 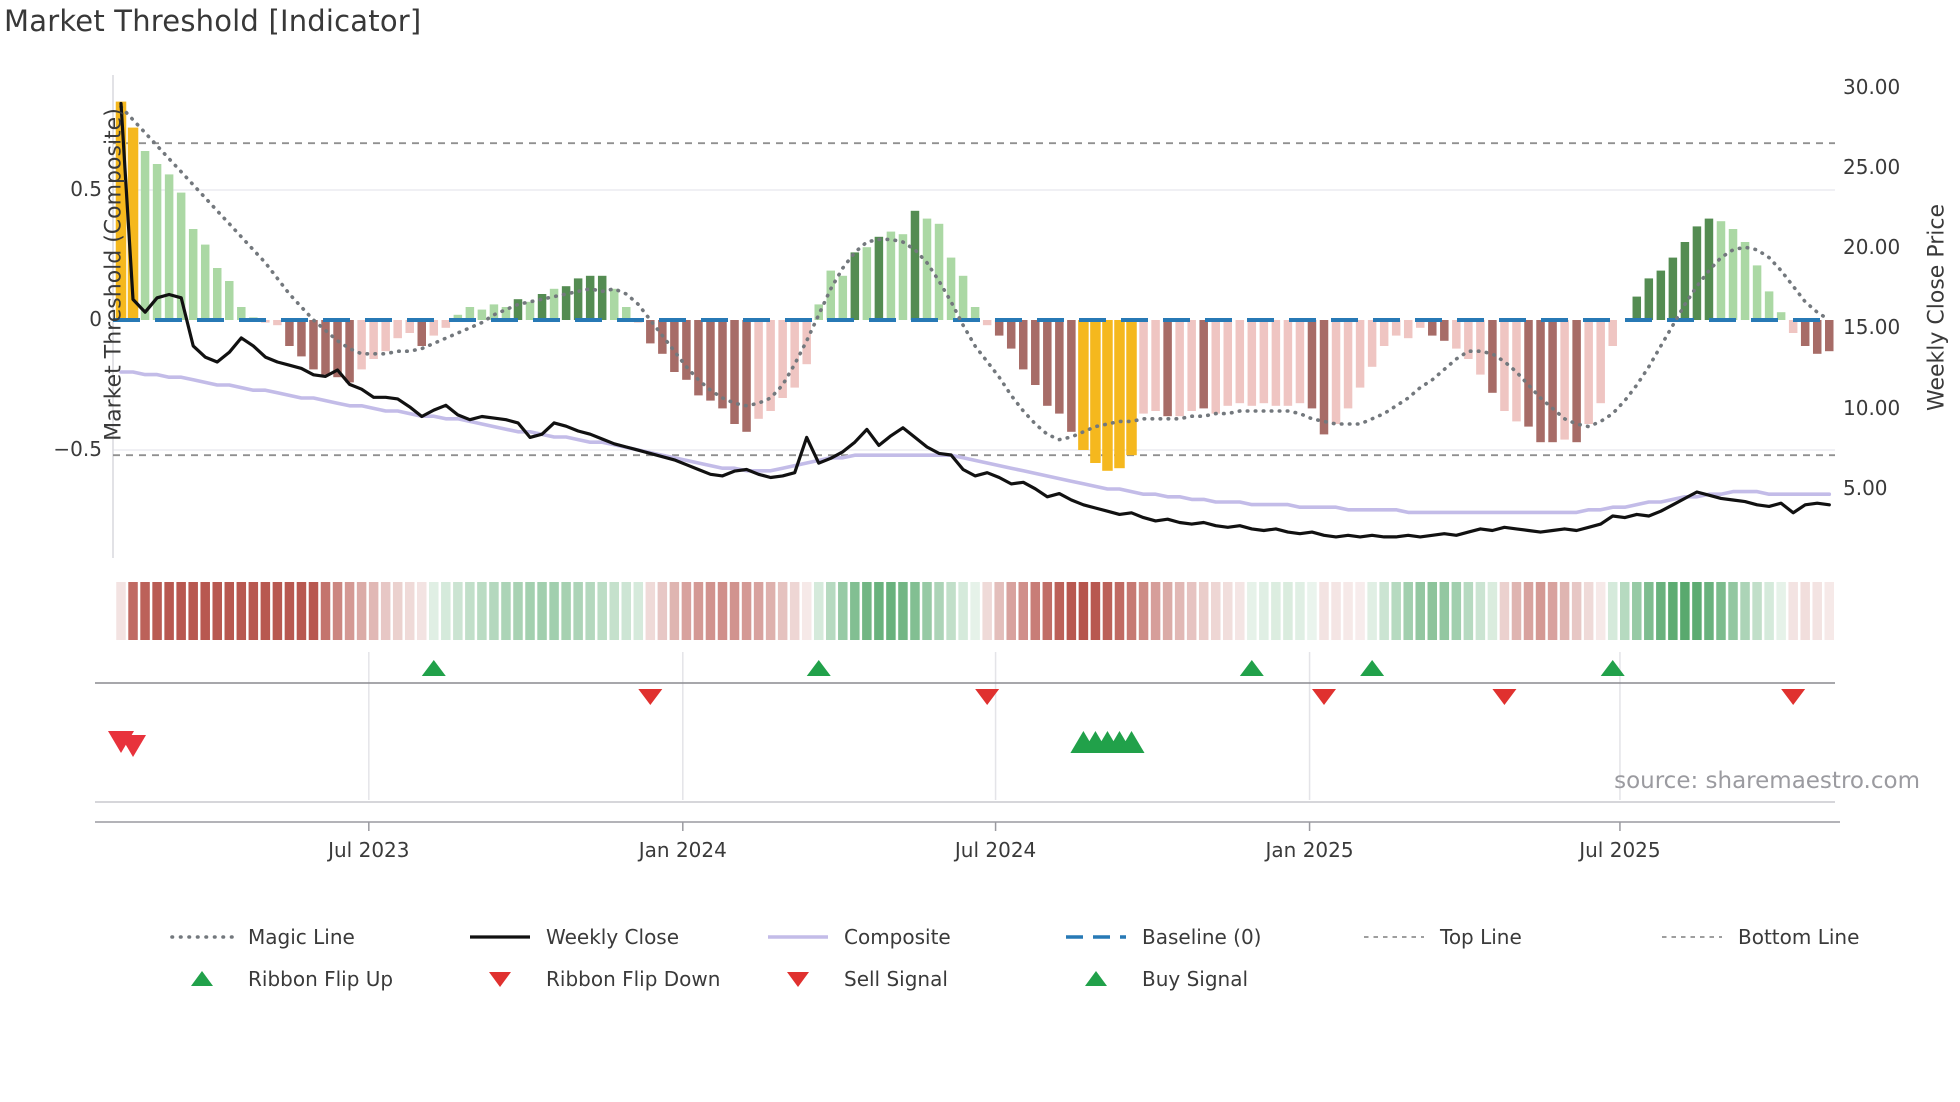 I want to click on right-tick-label: 25.00, so click(x=1872, y=166).